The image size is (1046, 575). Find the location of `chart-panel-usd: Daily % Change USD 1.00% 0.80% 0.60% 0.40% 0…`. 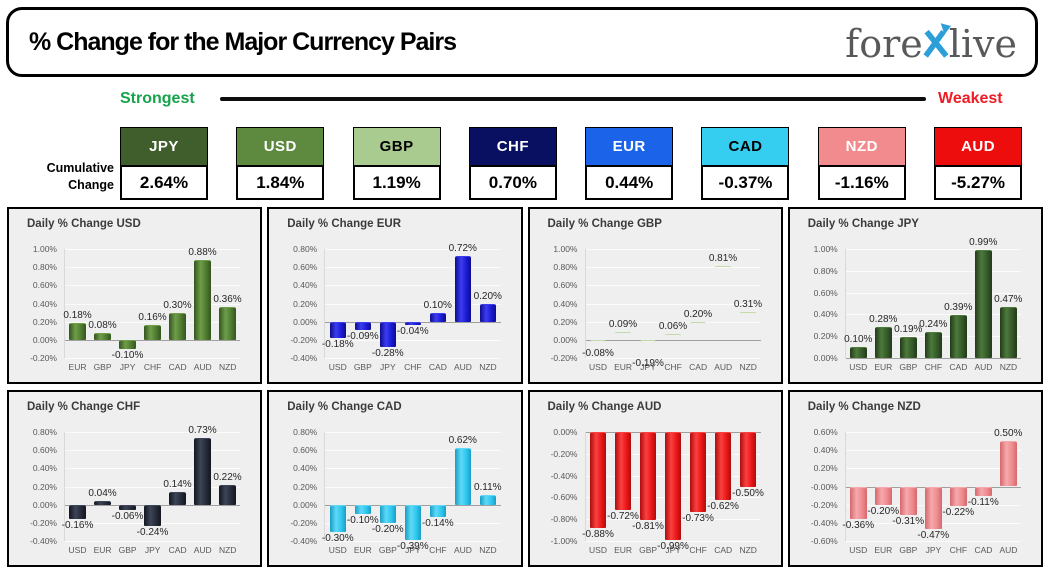

chart-panel-usd: Daily % Change USD 1.00% 0.80% 0.60% 0.40% 0… is located at coordinates (135, 295).